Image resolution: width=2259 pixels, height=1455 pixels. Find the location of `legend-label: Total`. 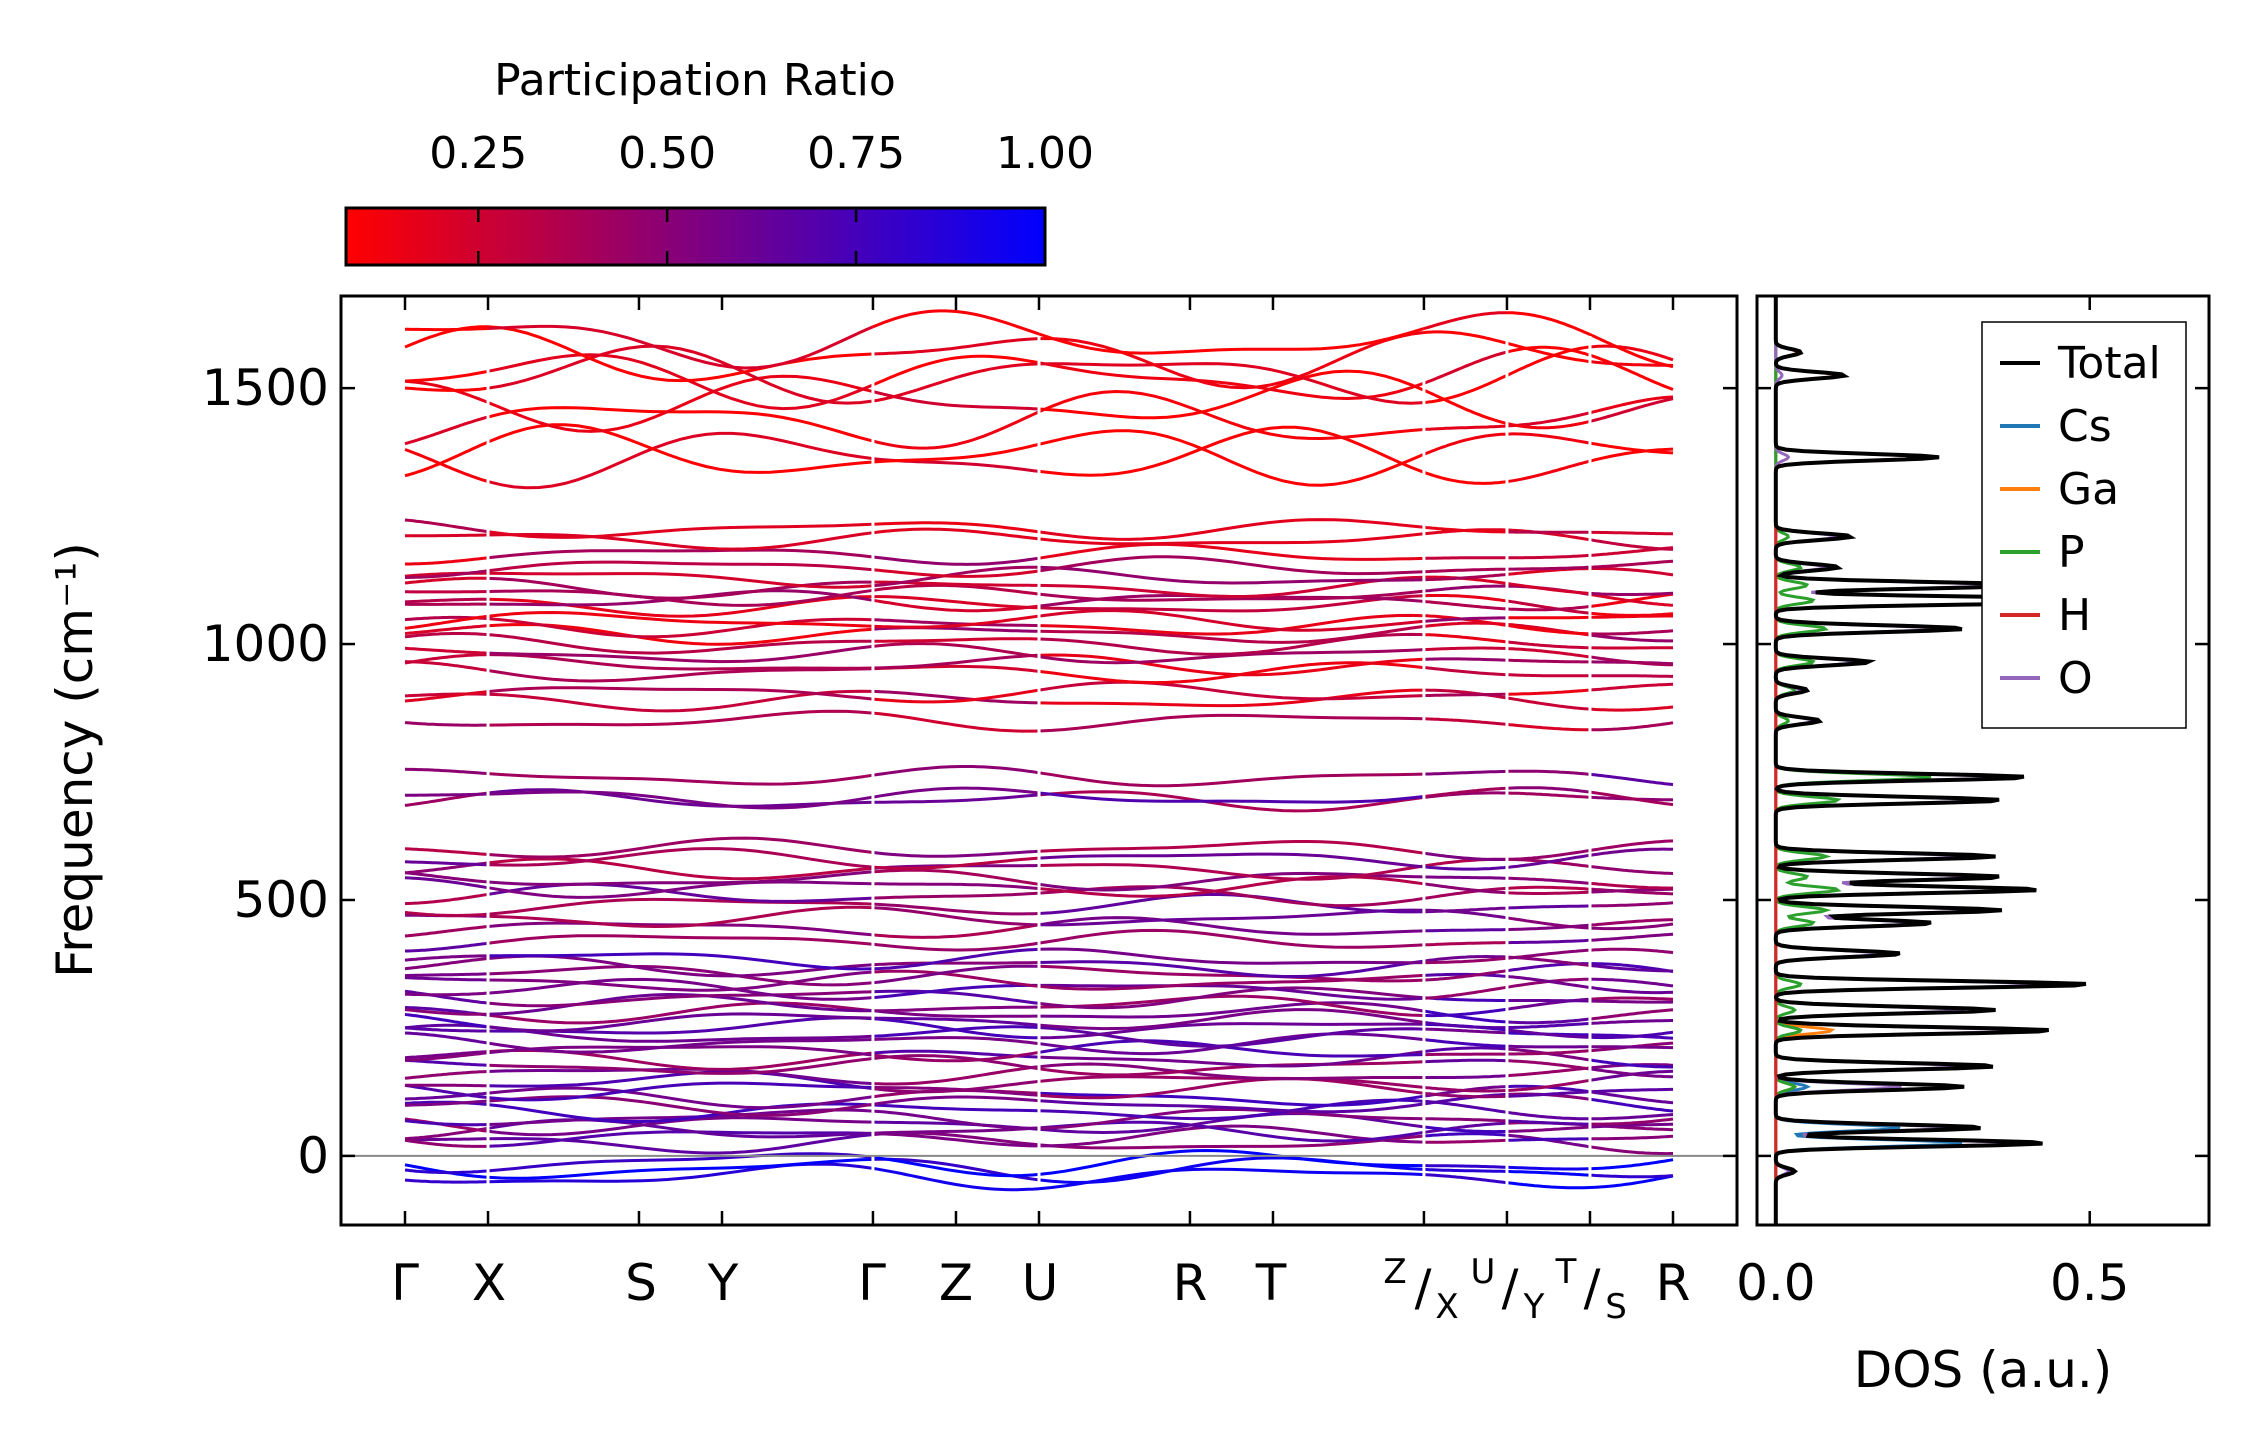

legend-label: Total is located at coordinates (2109, 363).